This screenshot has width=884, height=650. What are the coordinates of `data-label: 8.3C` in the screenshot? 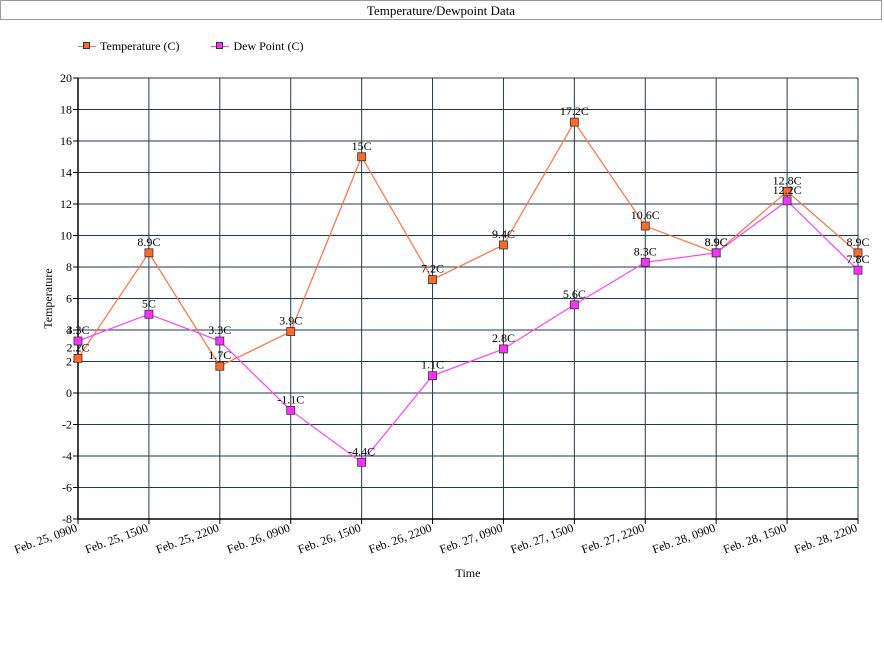 It's located at (645, 251).